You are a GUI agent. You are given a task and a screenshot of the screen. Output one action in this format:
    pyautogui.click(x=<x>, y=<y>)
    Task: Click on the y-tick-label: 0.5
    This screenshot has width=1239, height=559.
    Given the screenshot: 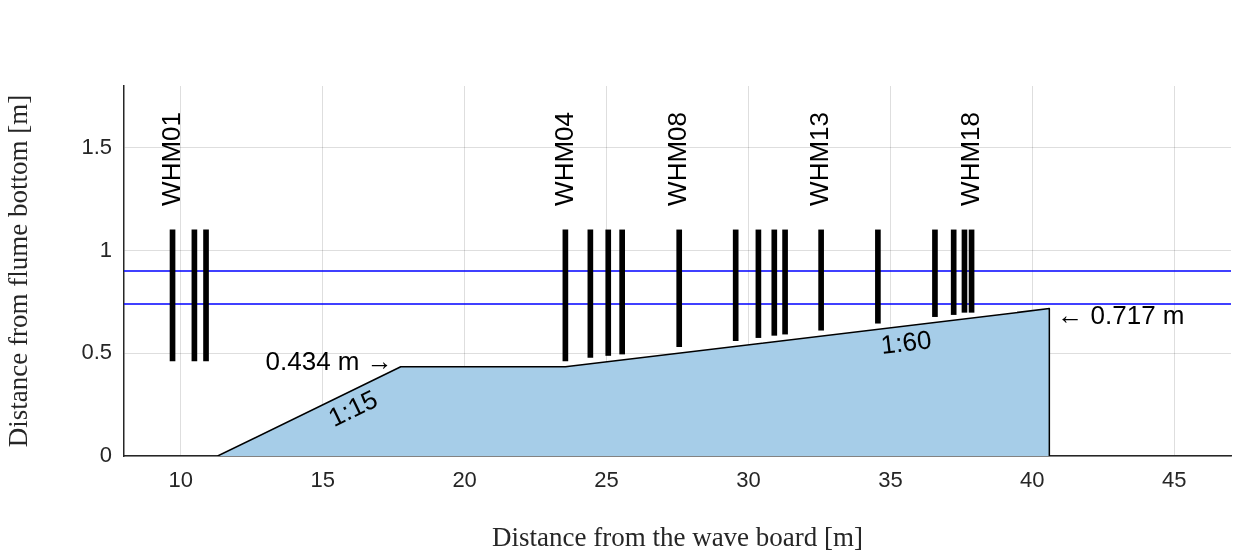 What is the action you would take?
    pyautogui.click(x=96, y=352)
    